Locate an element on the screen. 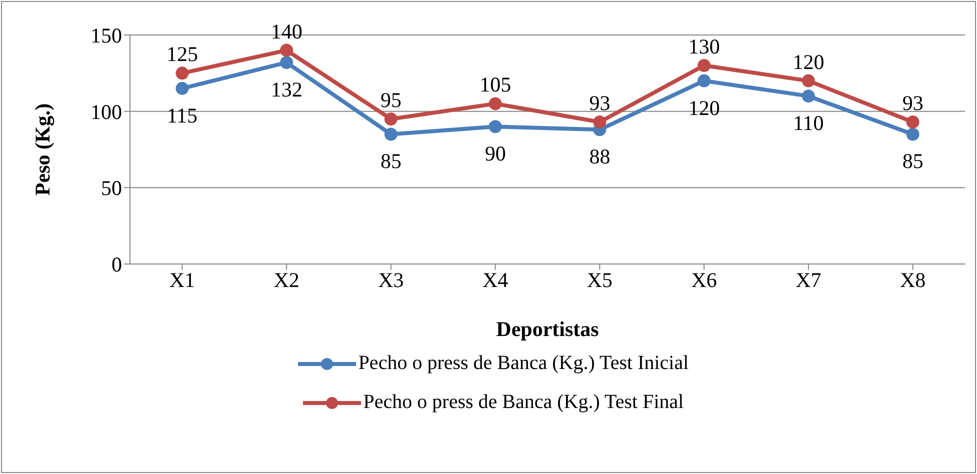 The height and width of the screenshot is (474, 977). y-axis-title: Peso (Kg.) is located at coordinates (42, 149).